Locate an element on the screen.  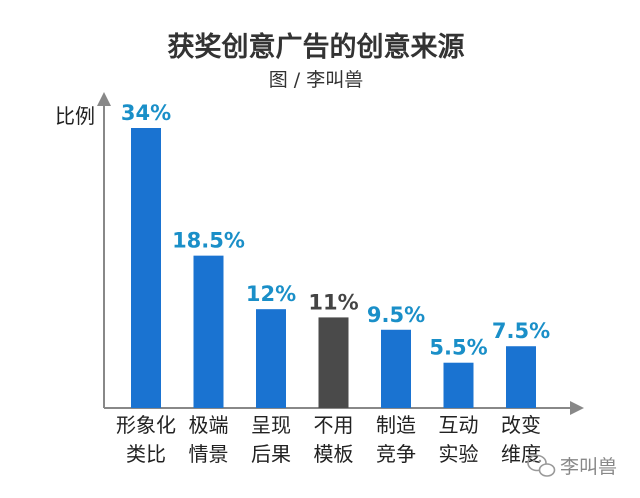
y-axis-label: 比例 is located at coordinates (75, 116).